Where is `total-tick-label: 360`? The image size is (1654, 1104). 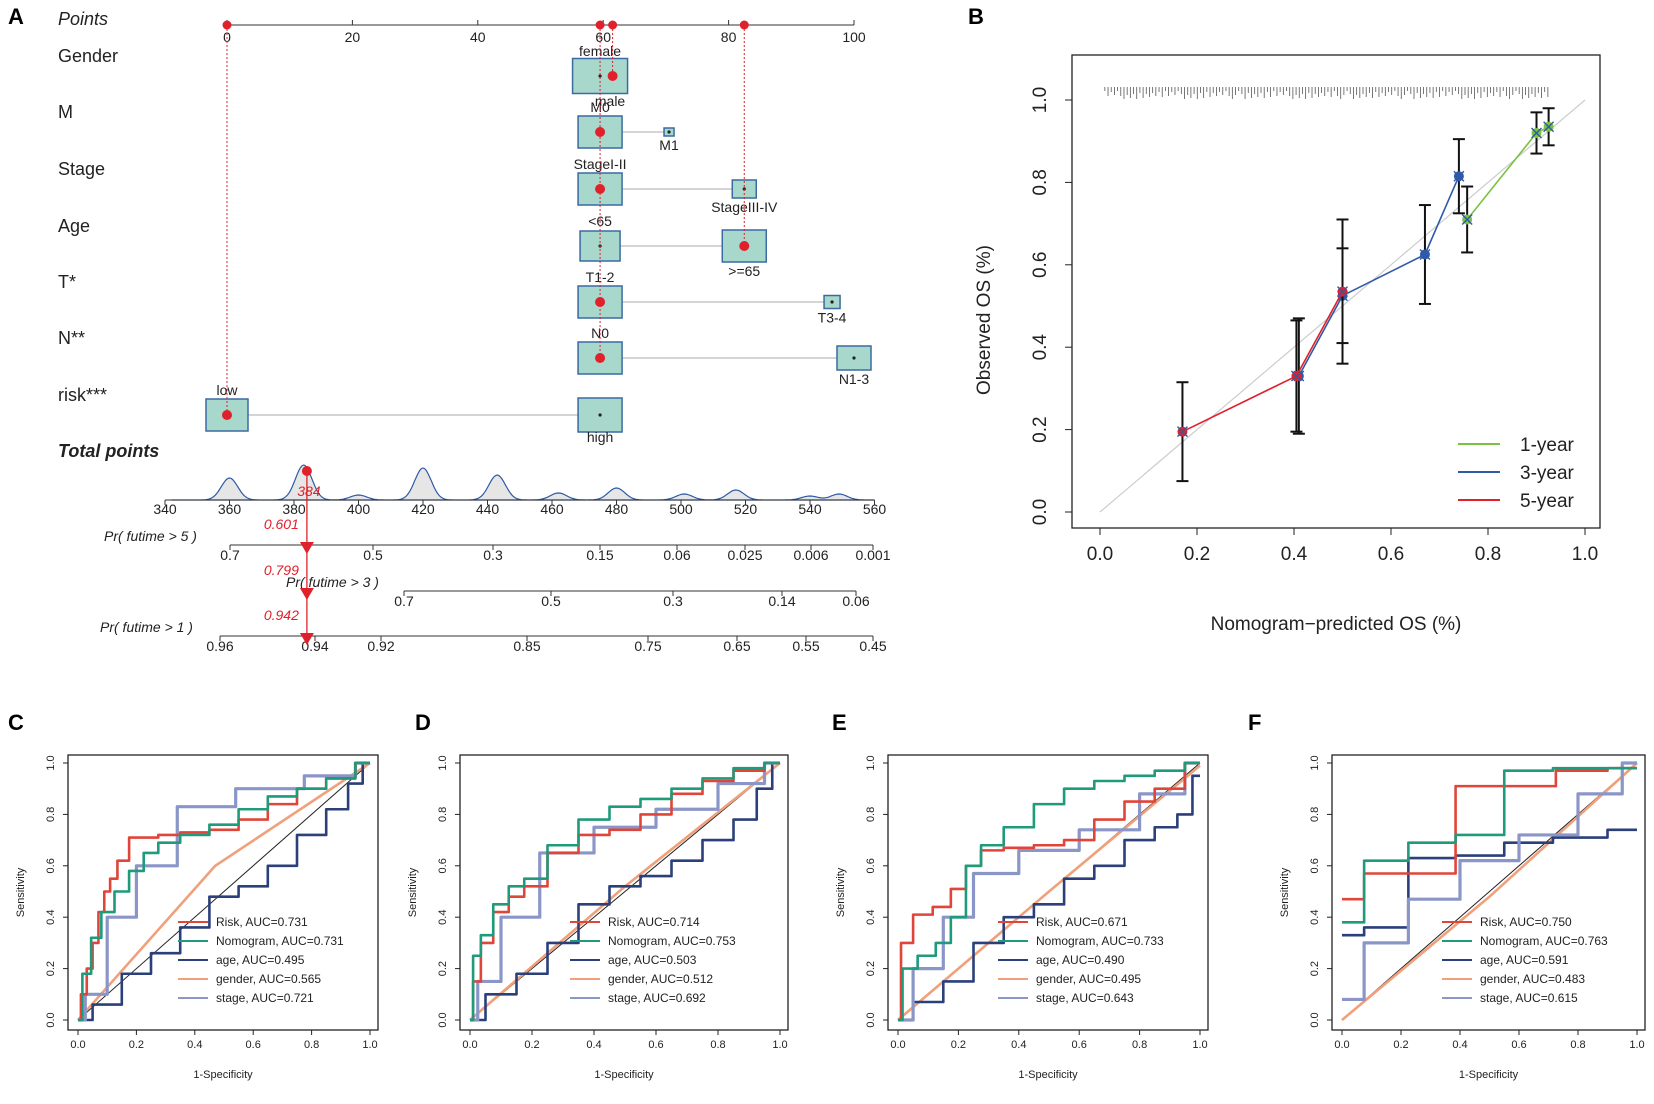 total-tick-label: 360 is located at coordinates (230, 509).